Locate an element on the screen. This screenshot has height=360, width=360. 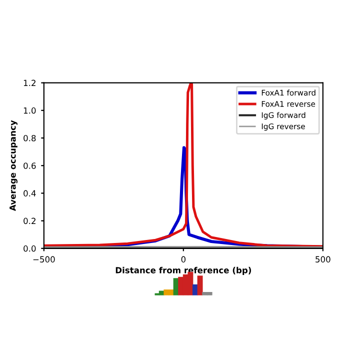
y-tick-label: 0.6 is located at coordinates (30, 165).